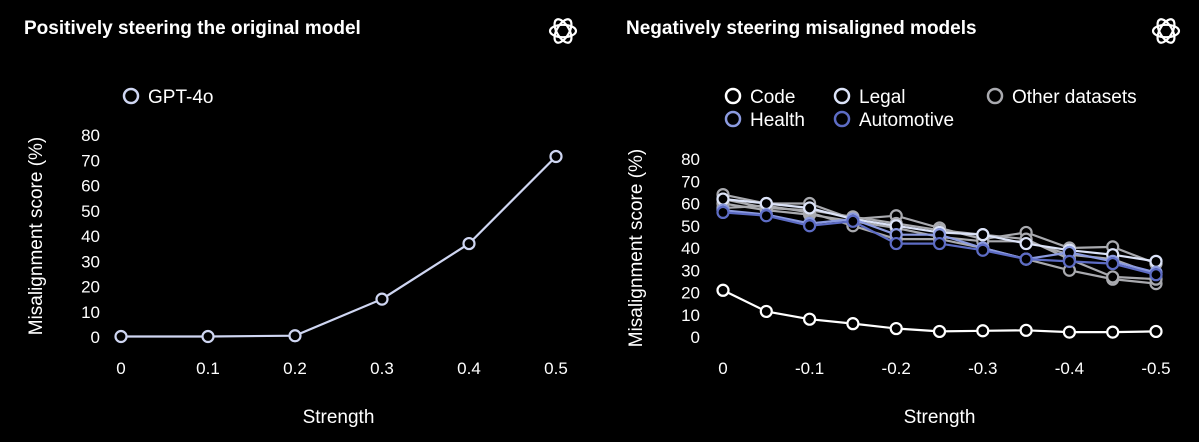 The width and height of the screenshot is (1199, 442). Describe the element at coordinates (382, 368) in the screenshot. I see `x-tick-label: 0.3` at that location.